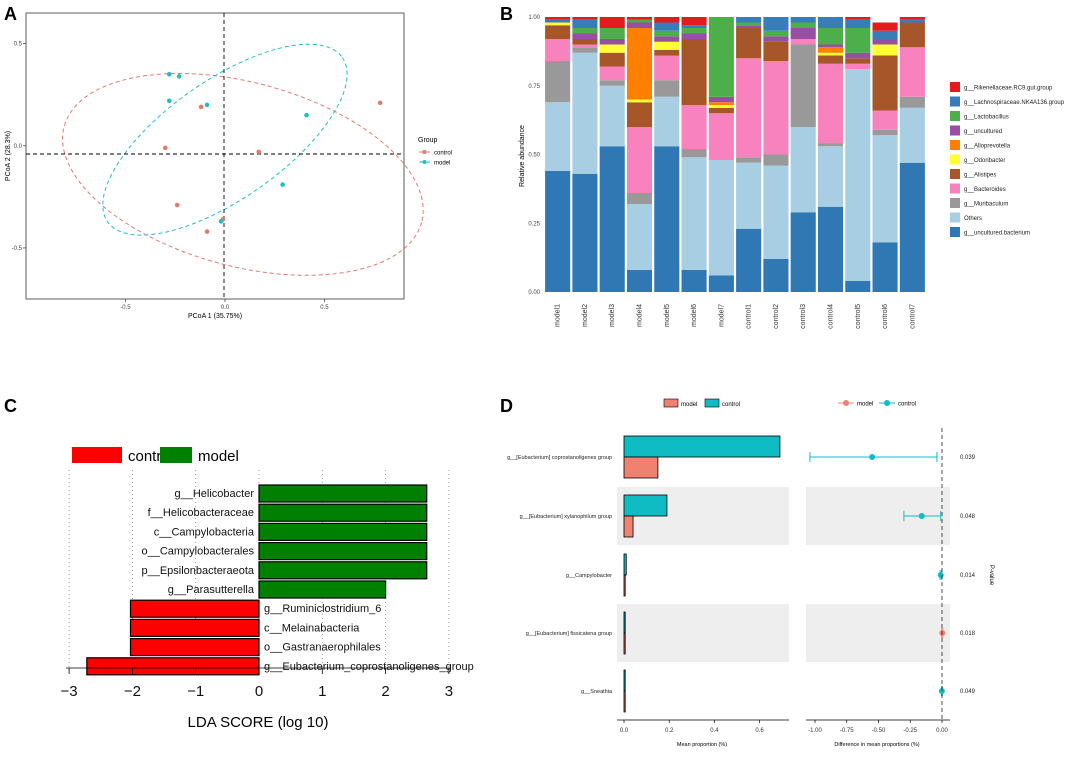 The height and width of the screenshot is (761, 1072). What do you see at coordinates (671, 403) in the screenshot?
I see `d-legend-model-swatch` at bounding box center [671, 403].